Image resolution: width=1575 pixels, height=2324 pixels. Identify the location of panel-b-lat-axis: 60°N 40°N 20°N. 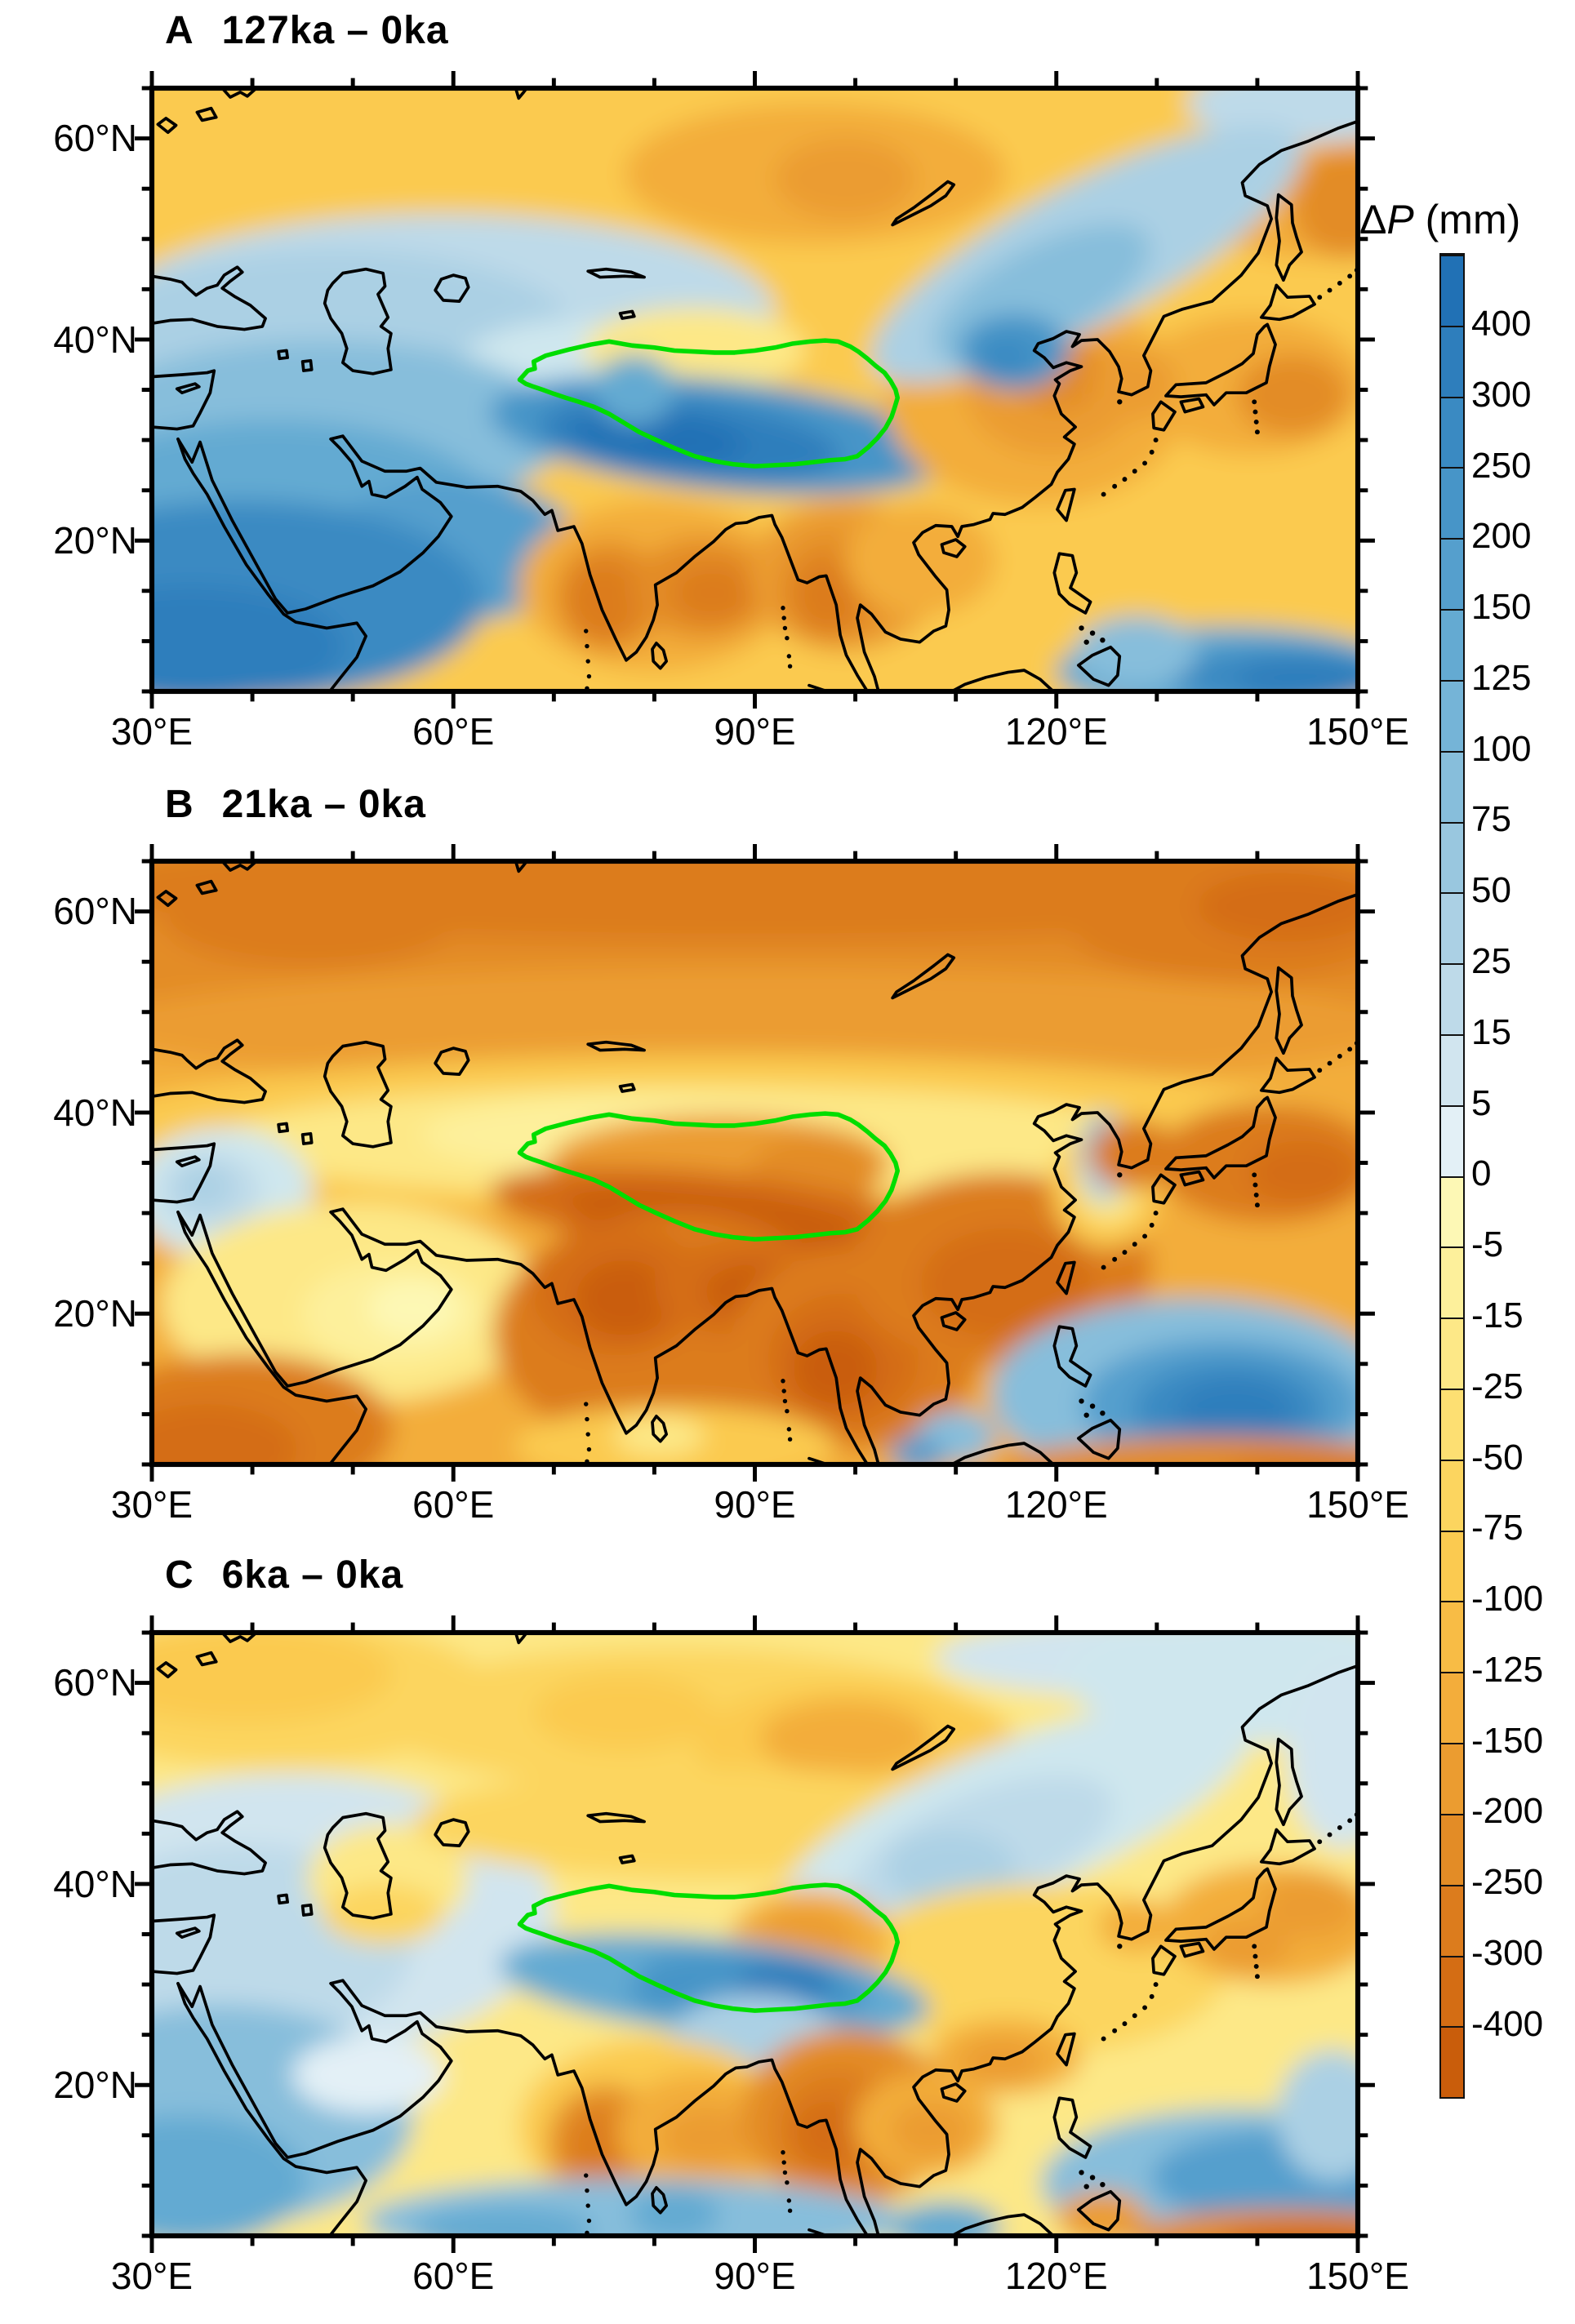
(95, 1113).